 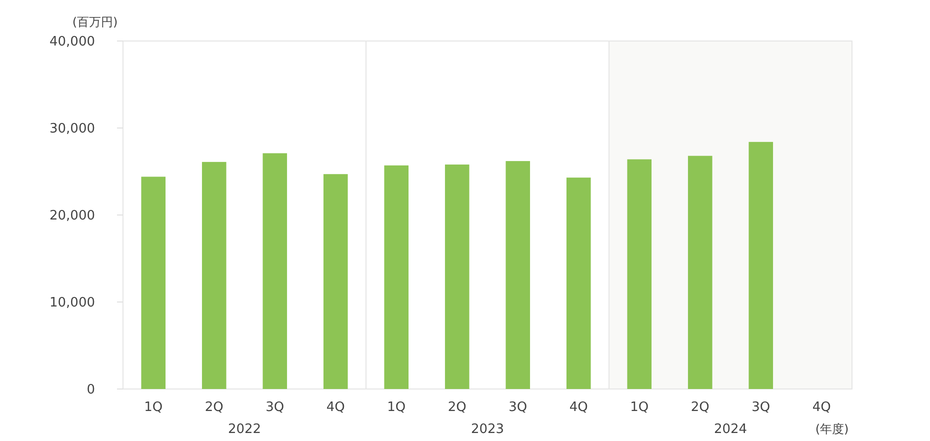 What do you see at coordinates (95, 22) in the screenshot?
I see `y-axis-title: (百万円)` at bounding box center [95, 22].